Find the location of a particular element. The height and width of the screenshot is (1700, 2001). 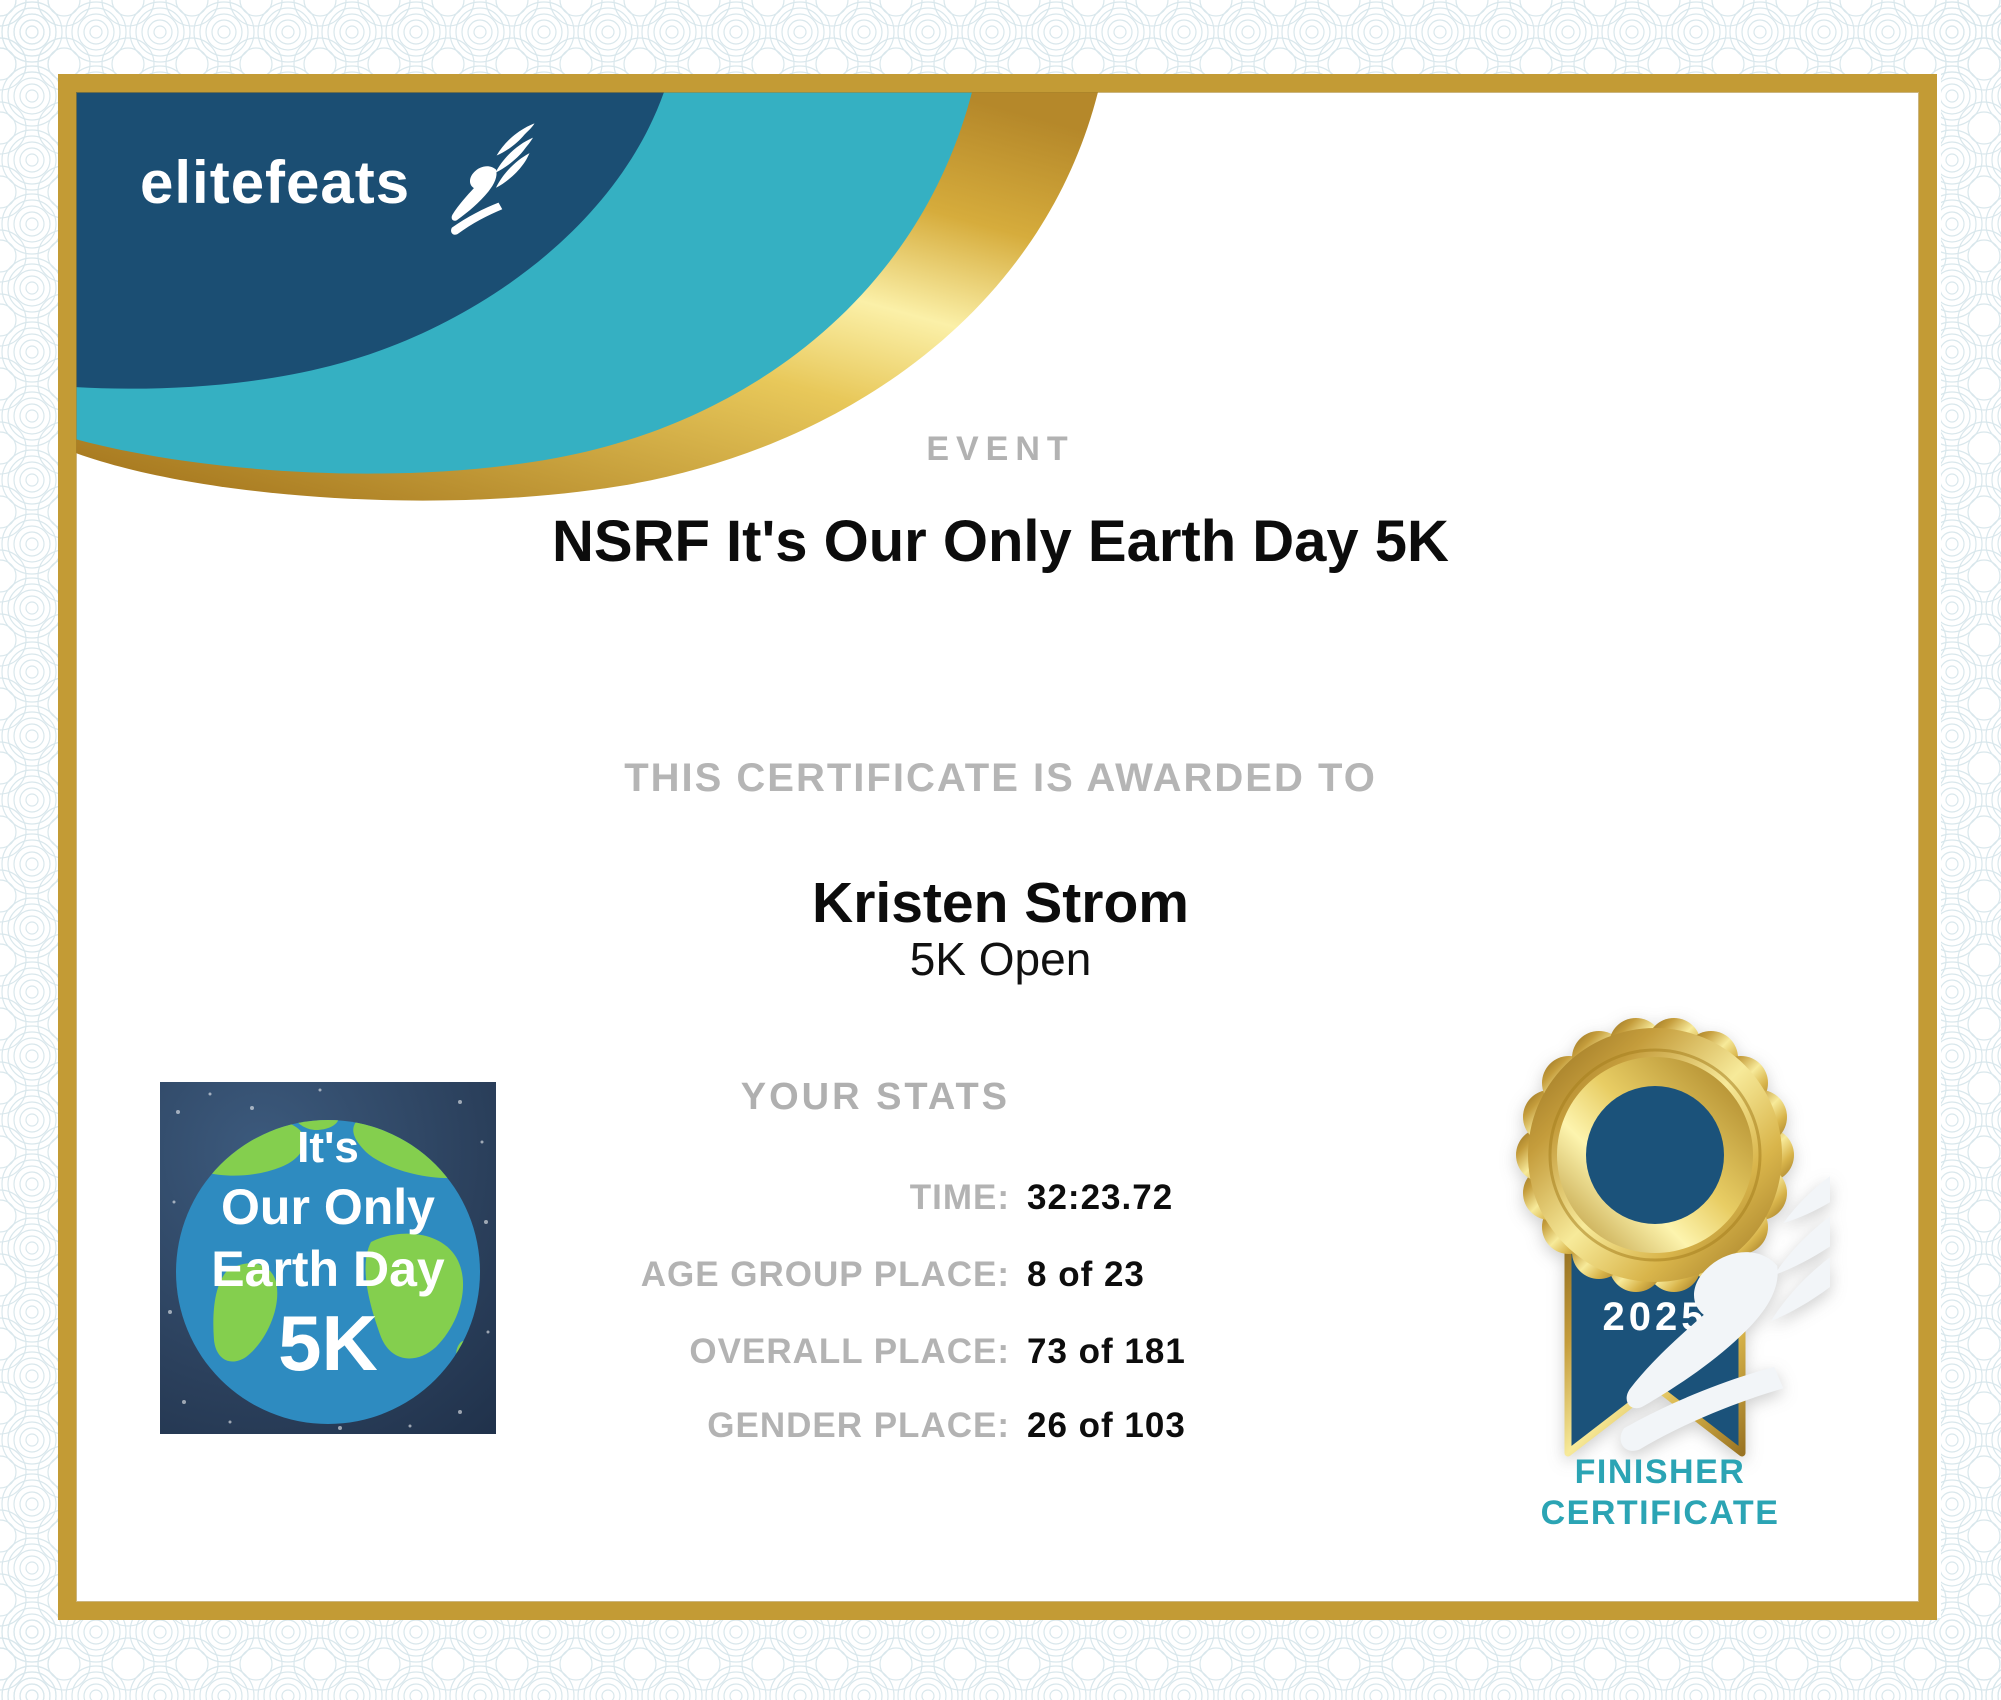

finisher-line-2: CERTIFICATE is located at coordinates (1660, 1513).